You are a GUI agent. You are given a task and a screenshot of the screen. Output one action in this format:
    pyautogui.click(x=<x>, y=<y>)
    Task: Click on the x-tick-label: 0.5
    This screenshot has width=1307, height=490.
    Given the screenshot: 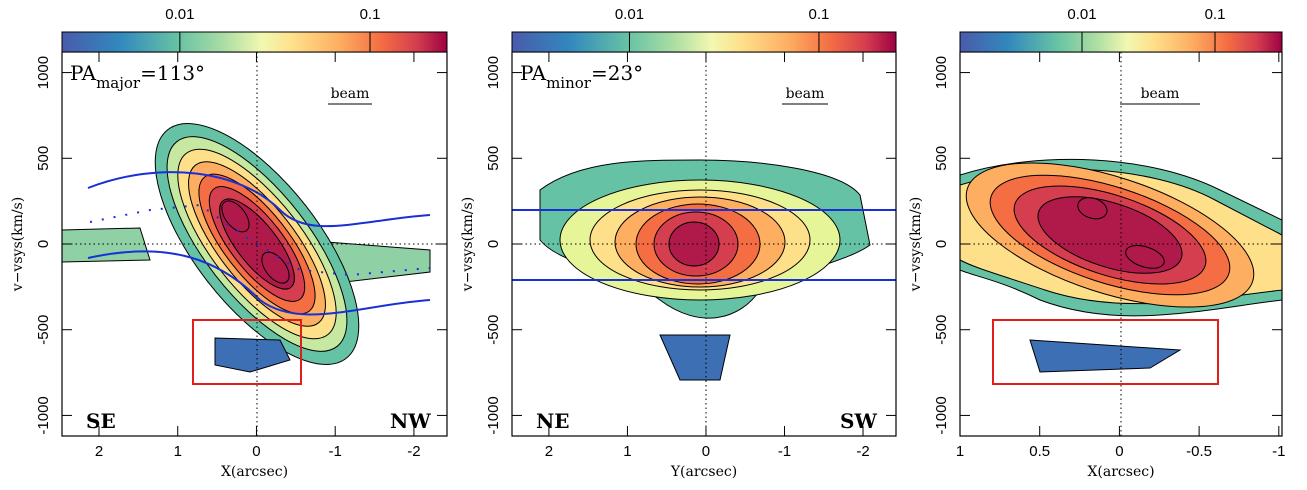 What is the action you would take?
    pyautogui.click(x=1039, y=451)
    